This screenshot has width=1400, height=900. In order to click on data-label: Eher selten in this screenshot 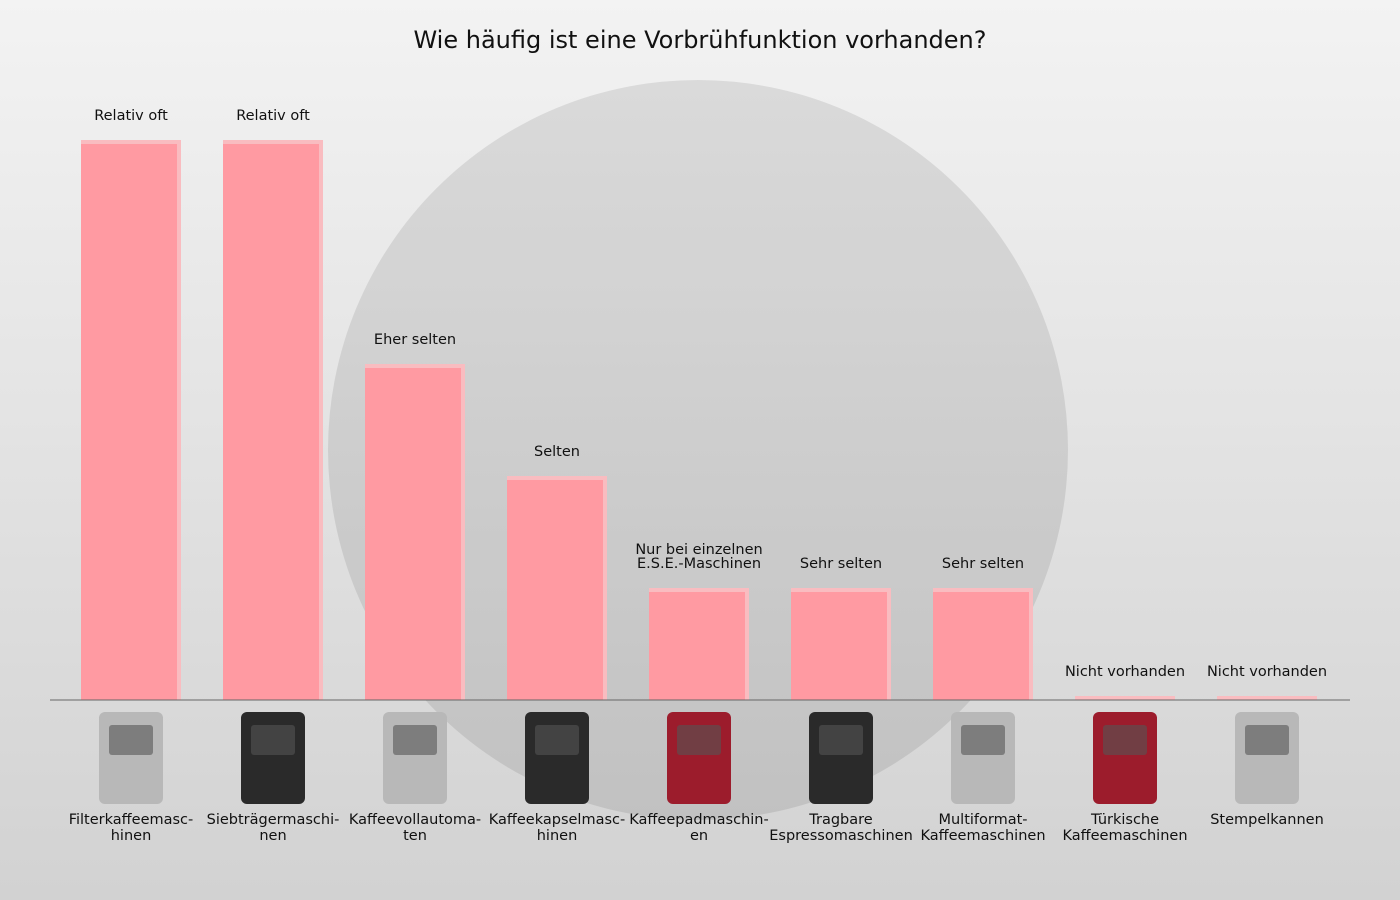, I will do `click(415, 340)`.